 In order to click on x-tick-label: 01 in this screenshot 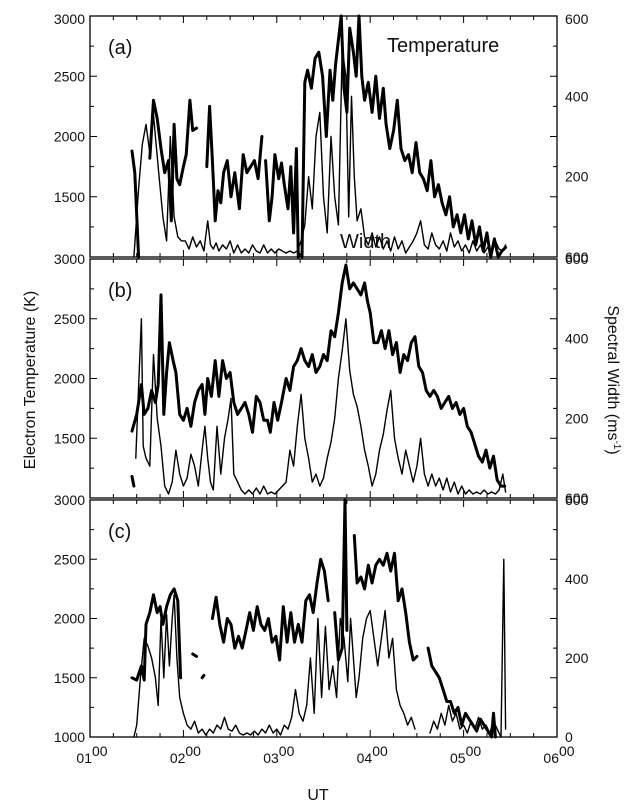, I will do `click(84, 758)`.